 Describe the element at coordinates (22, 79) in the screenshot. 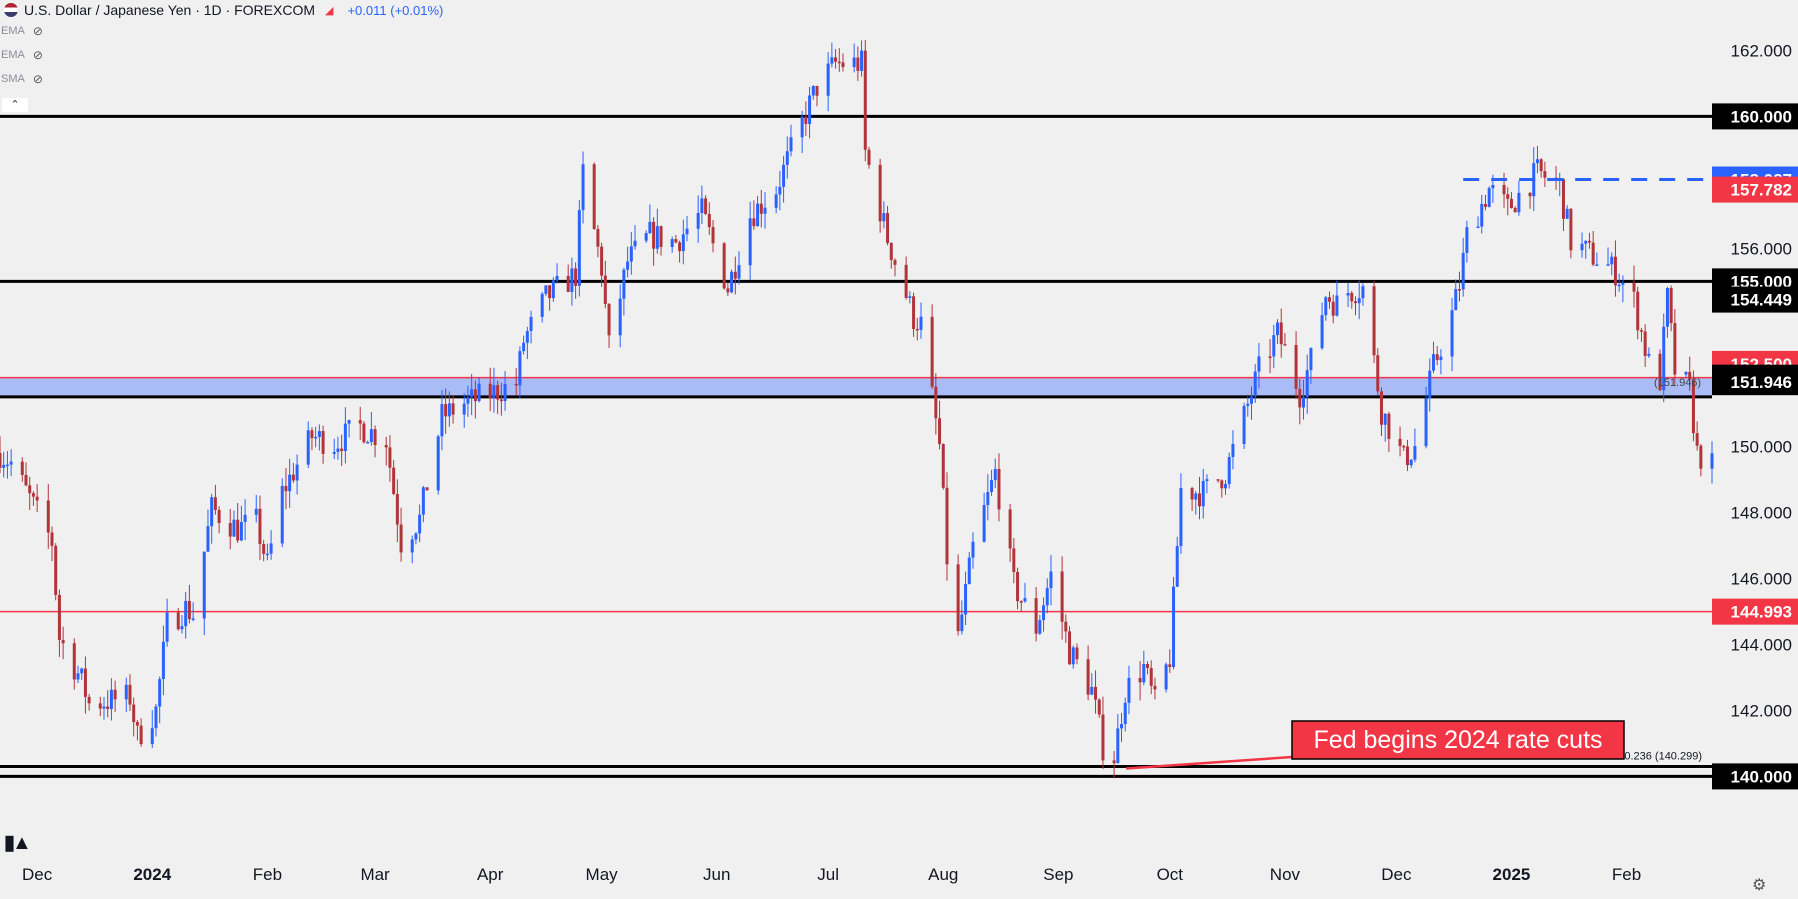

I see `indicator-sma: SMA ⊘` at that location.